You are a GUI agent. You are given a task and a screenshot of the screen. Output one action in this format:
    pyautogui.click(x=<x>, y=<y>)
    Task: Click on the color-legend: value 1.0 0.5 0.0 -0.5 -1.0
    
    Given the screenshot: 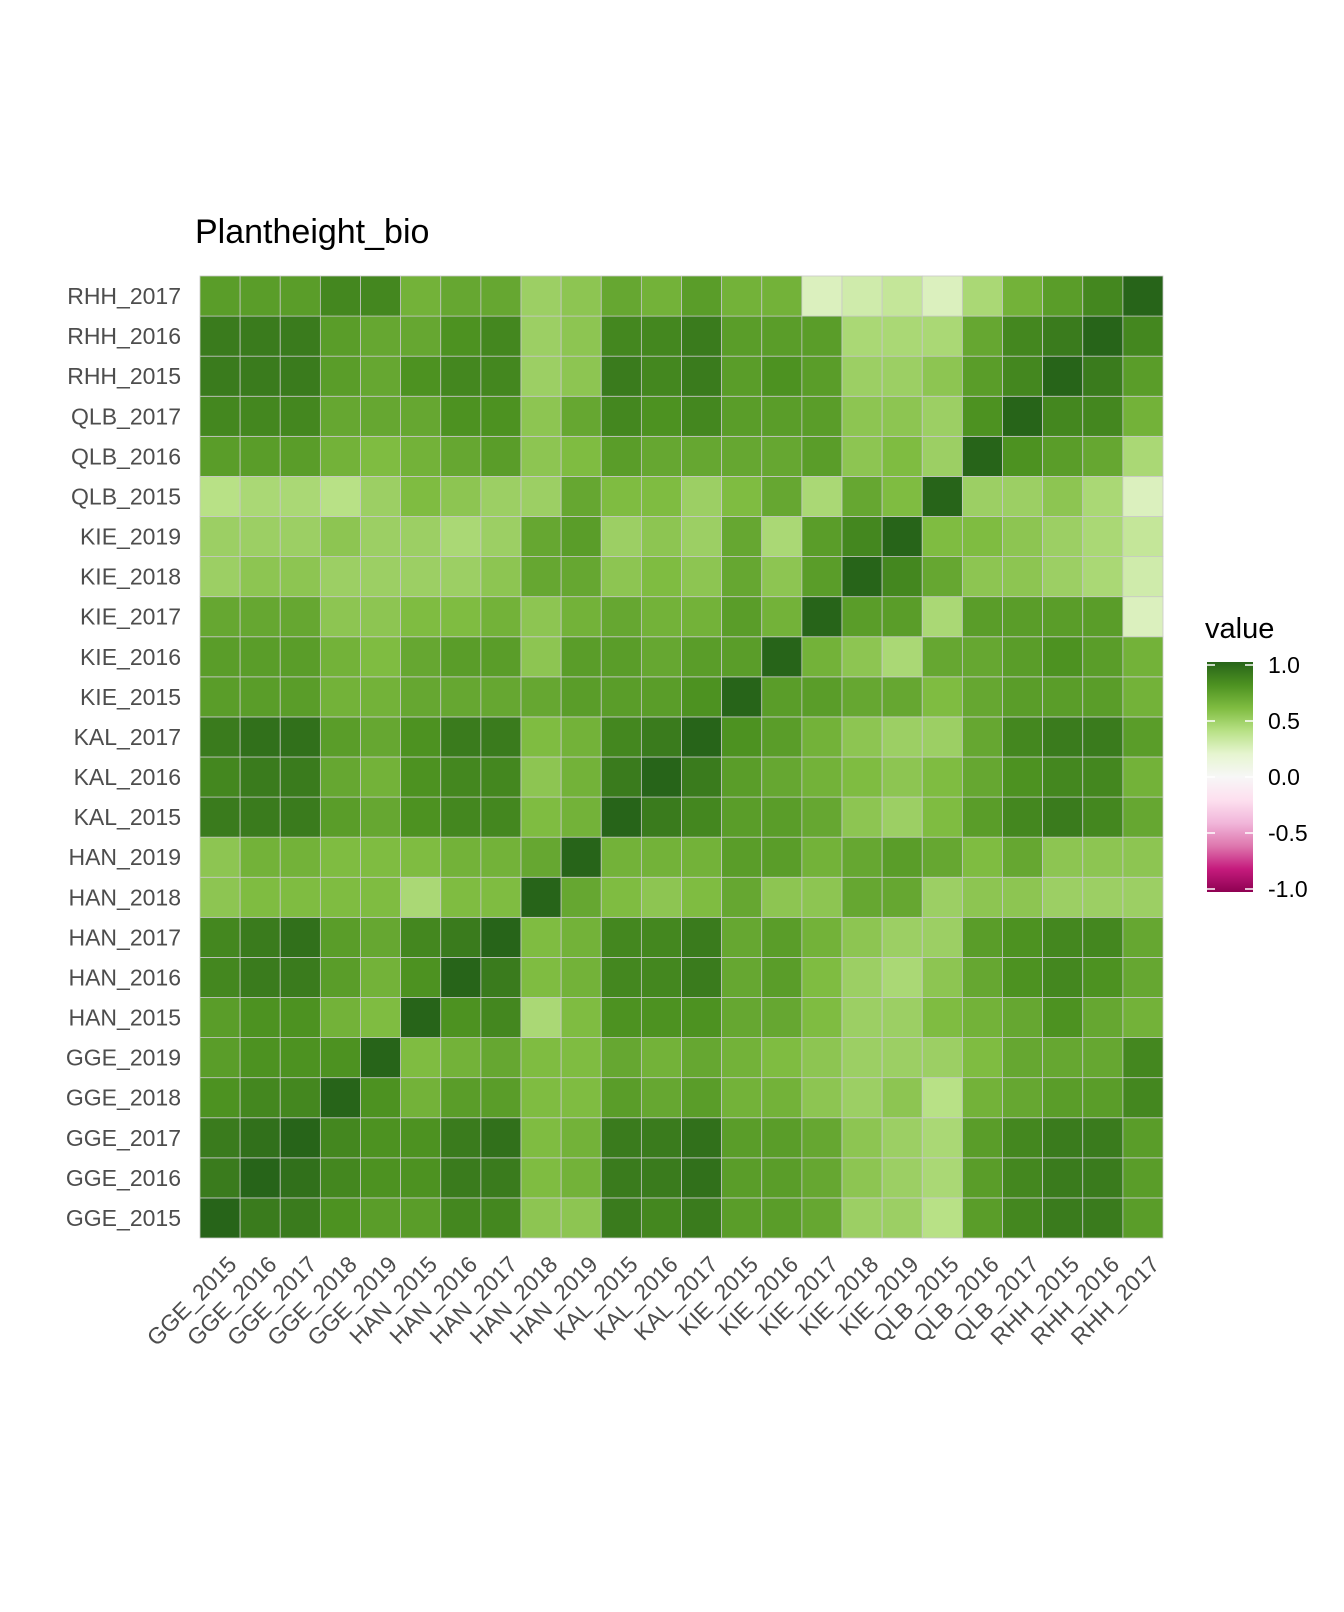 What is the action you would take?
    pyautogui.click(x=1256, y=757)
    